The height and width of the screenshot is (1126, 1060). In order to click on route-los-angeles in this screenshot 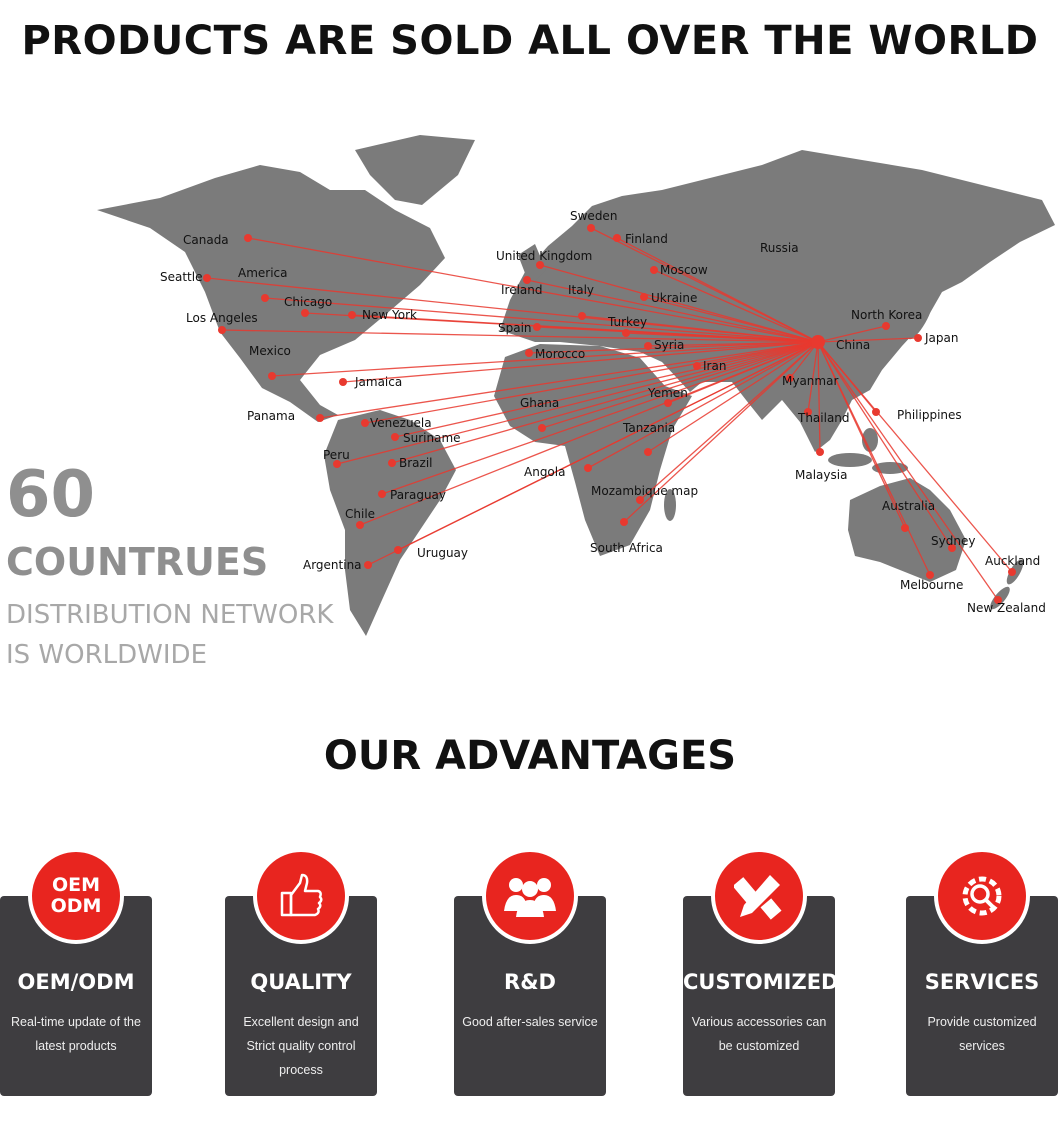, I will do `click(520, 336)`.